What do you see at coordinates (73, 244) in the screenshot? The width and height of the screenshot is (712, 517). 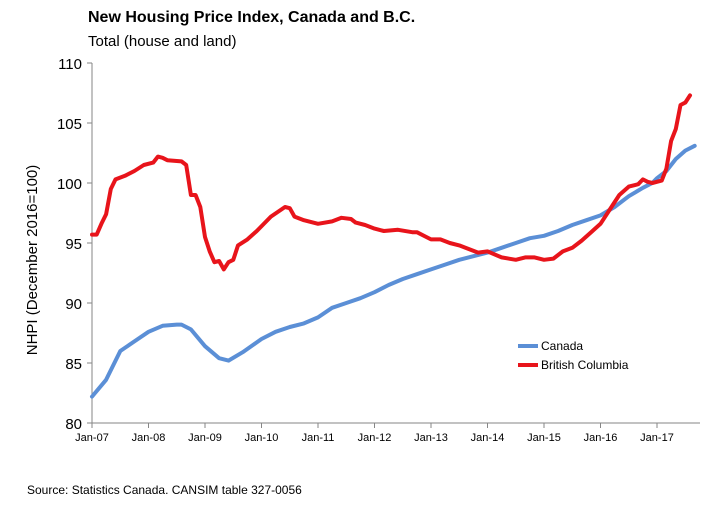 I see `y-tick-label: 95` at bounding box center [73, 244].